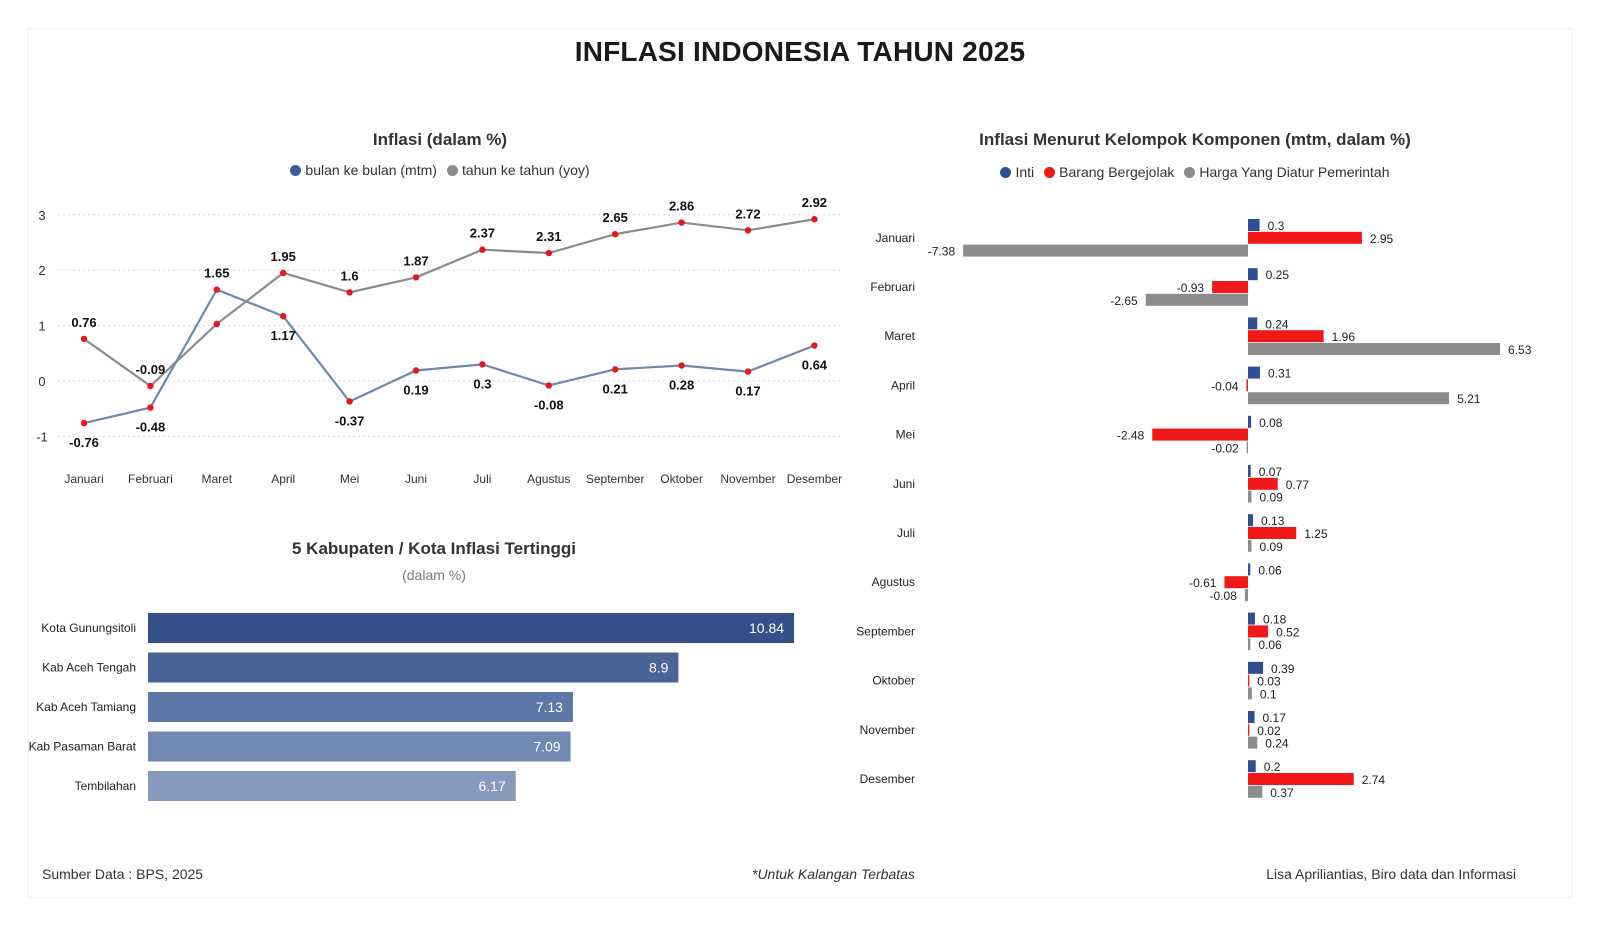 The image size is (1600, 925). Describe the element at coordinates (83, 747) in the screenshot. I see `category-label: Kab Pasaman Barat` at that location.